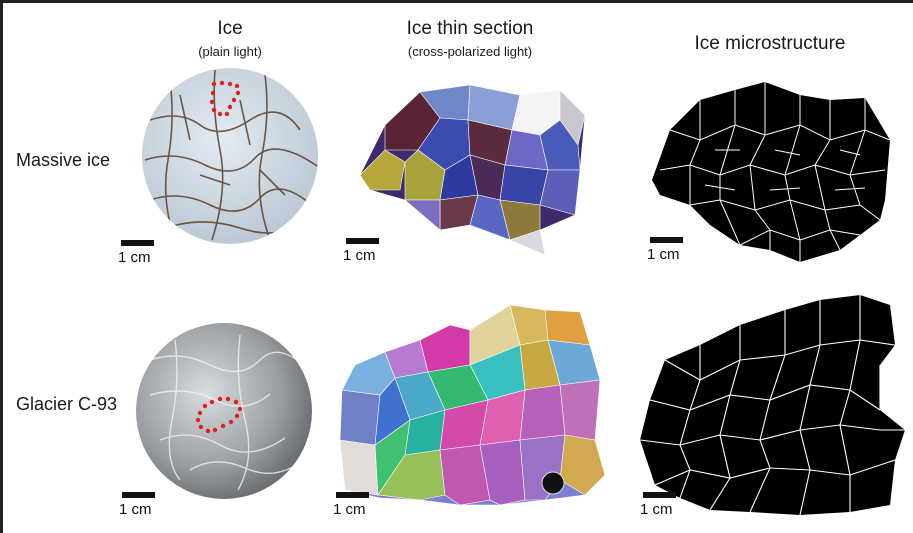  What do you see at coordinates (770, 43) in the screenshot?
I see `column-title-microstructure: Ice microstructure` at bounding box center [770, 43].